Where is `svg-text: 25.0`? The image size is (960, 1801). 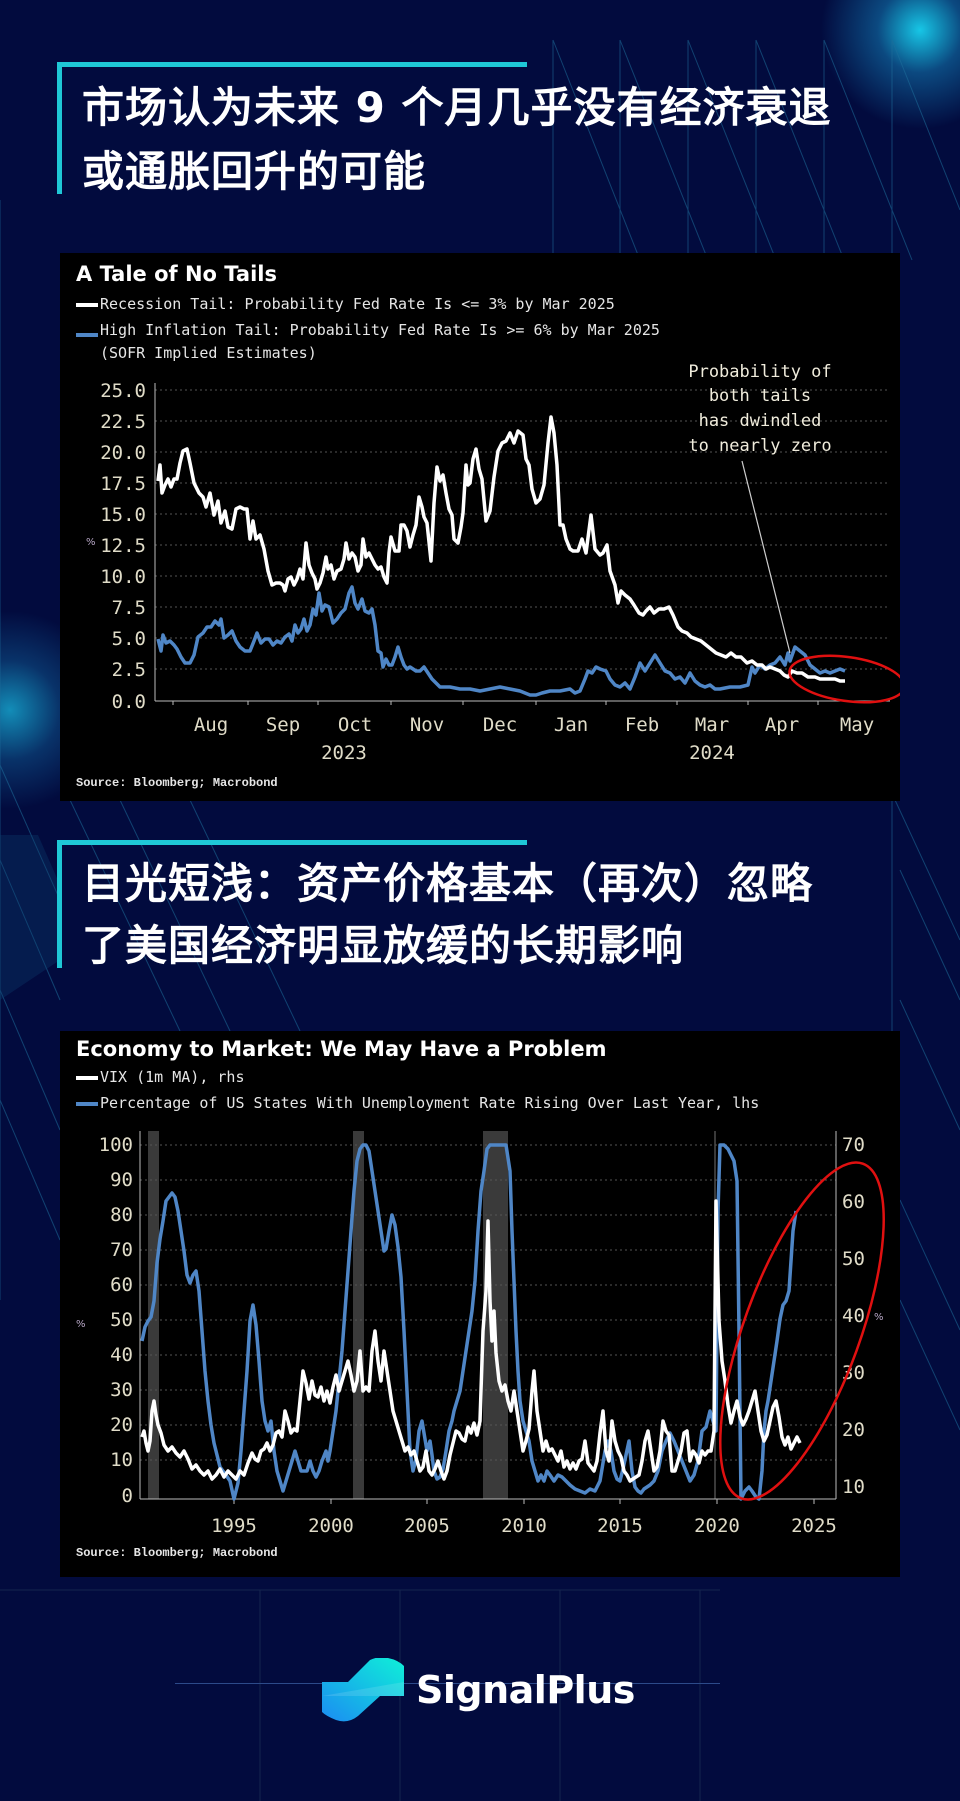 svg-text: 25.0 is located at coordinates (123, 391).